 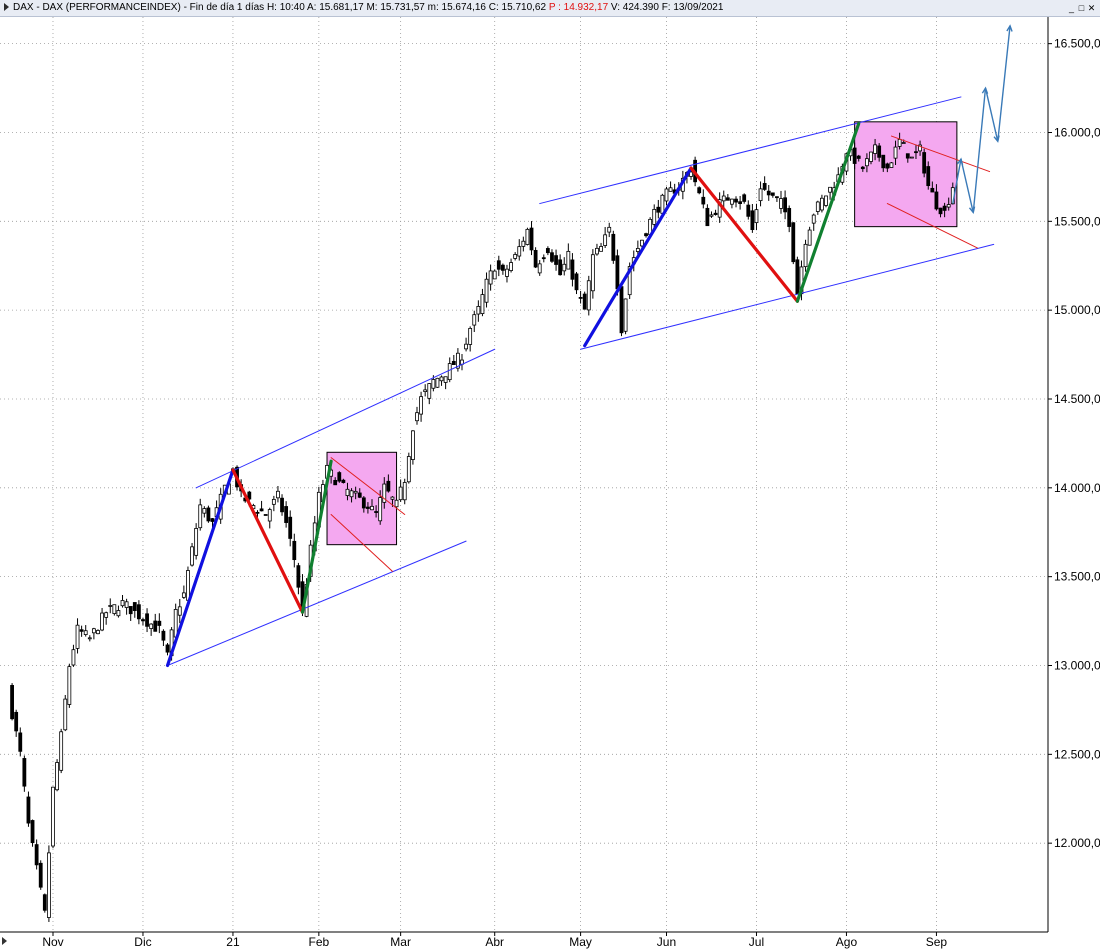 I want to click on close-icon: ✕, so click(x=1091, y=7).